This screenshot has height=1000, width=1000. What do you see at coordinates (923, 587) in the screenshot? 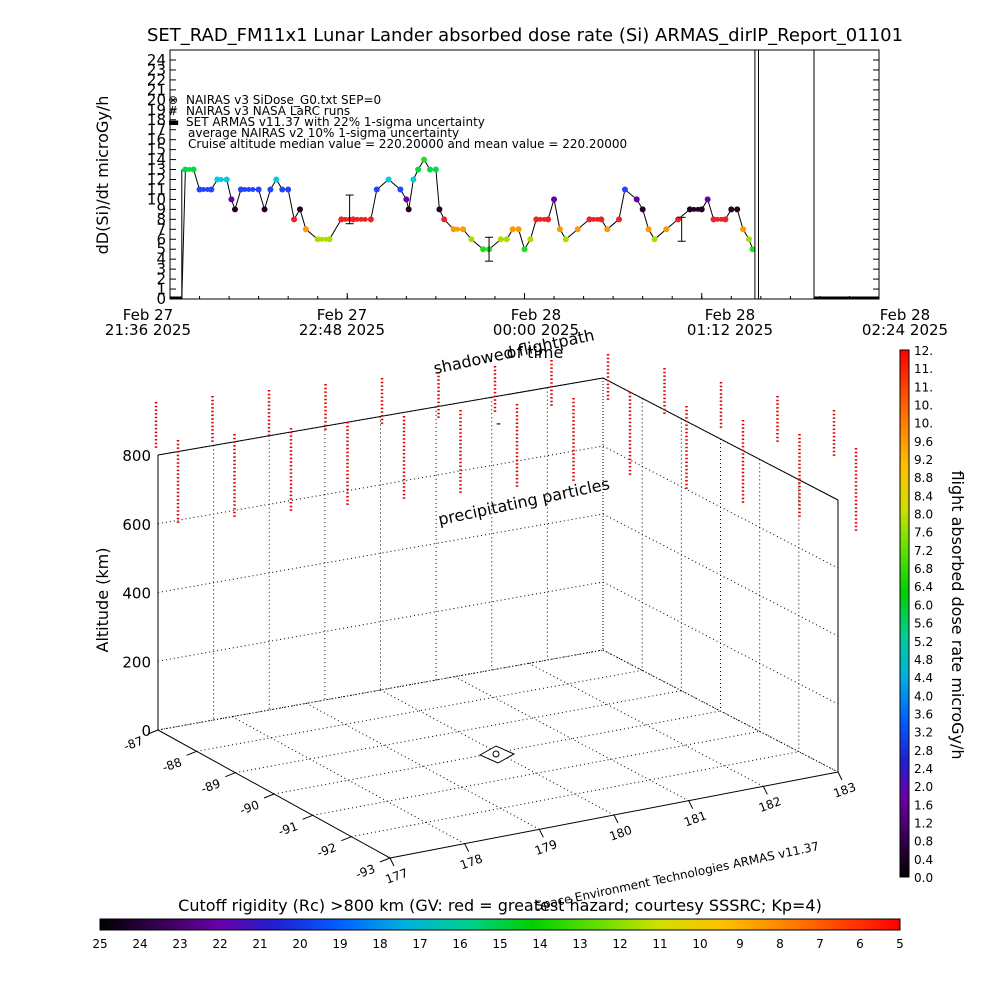
I see `dose-colorbar-tick: 6.4` at bounding box center [923, 587].